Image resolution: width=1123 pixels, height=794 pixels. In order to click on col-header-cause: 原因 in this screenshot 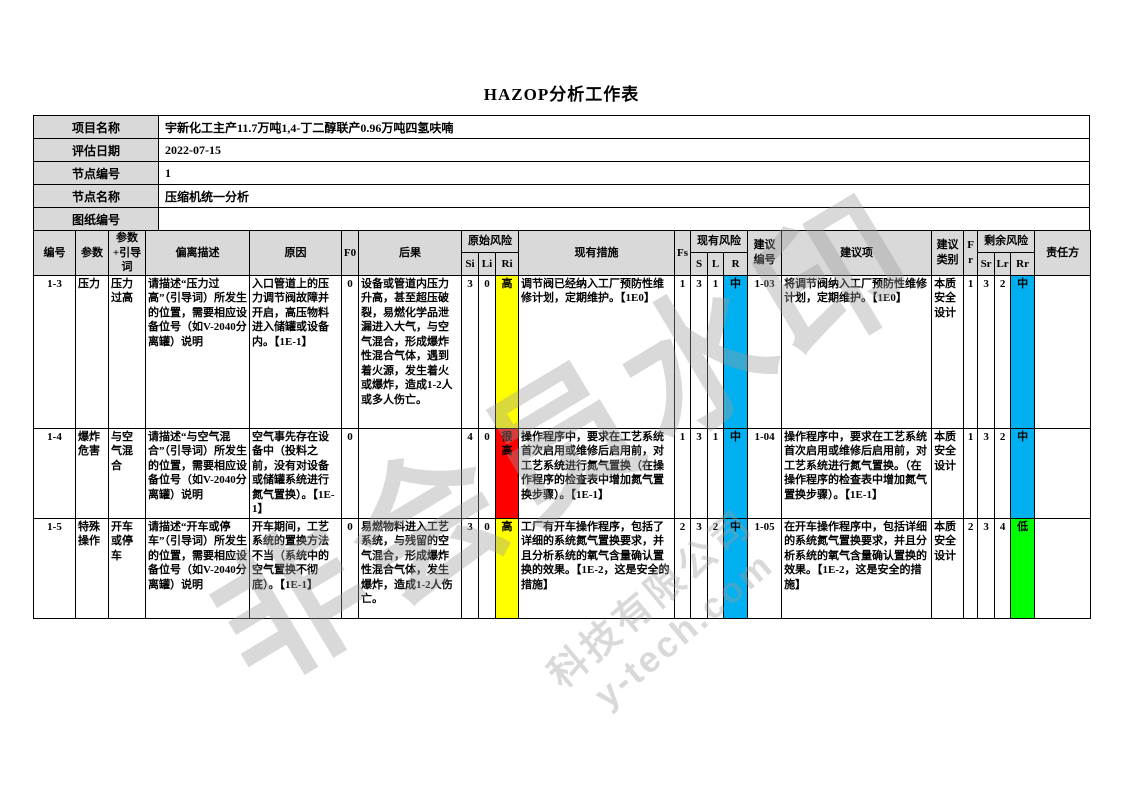, I will do `click(295, 253)`.